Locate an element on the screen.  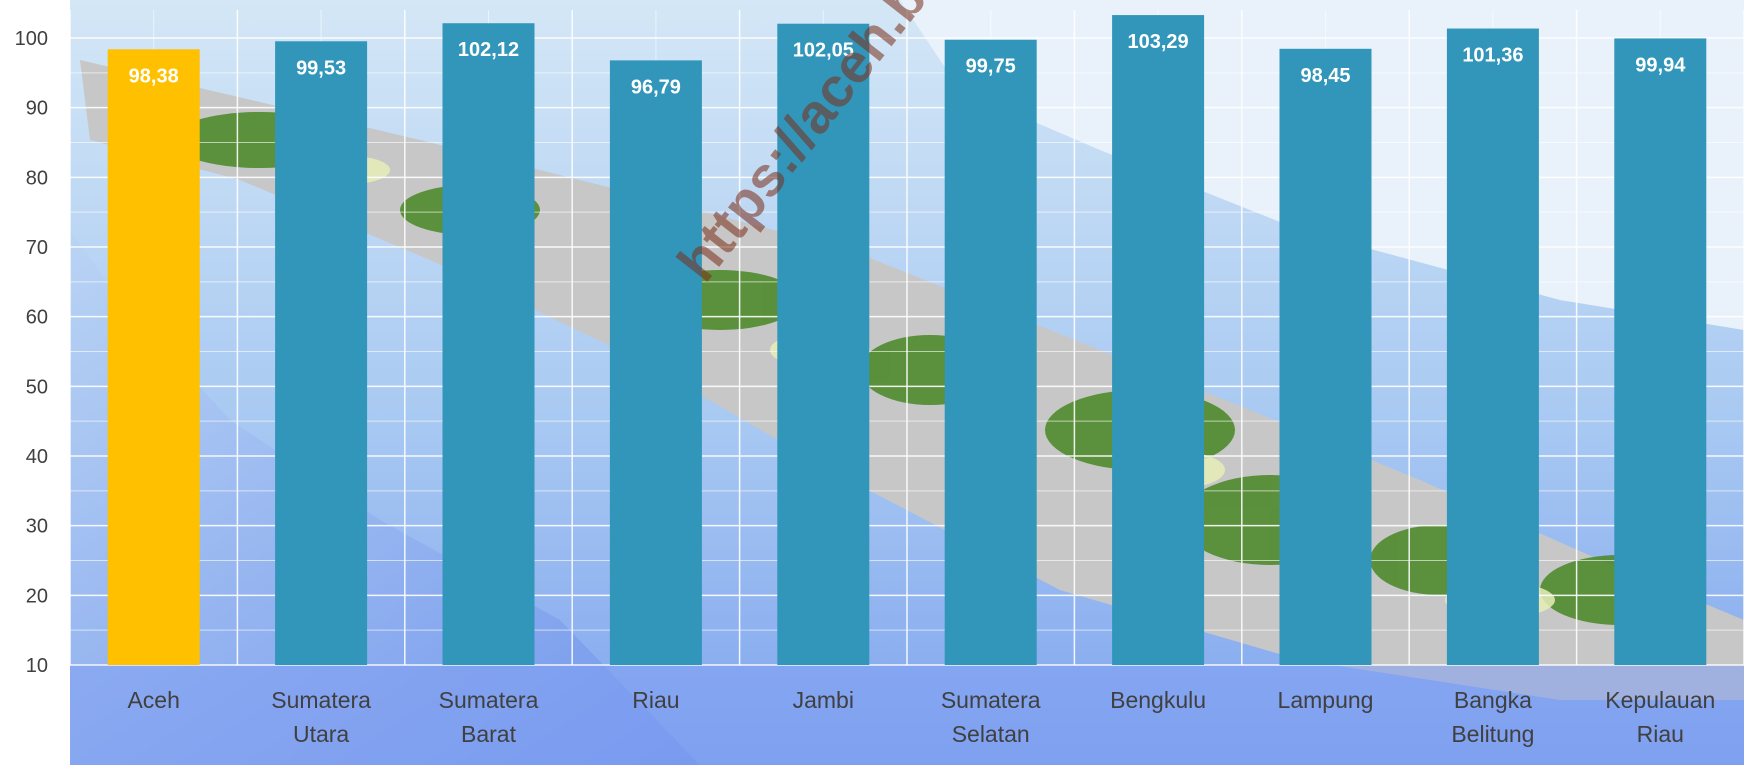
data-label: 96,79 is located at coordinates (656, 87).